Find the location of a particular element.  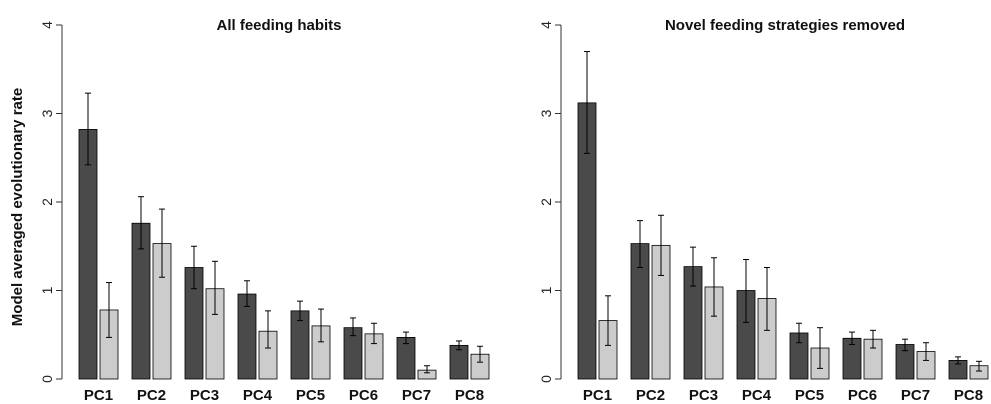

chart-title-2: Novel feeding strategies removed is located at coordinates (785, 25).